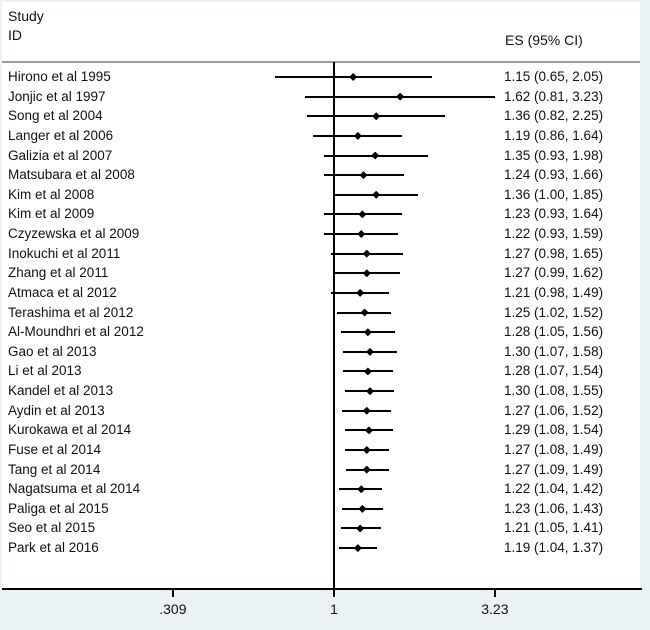 Image resolution: width=650 pixels, height=630 pixels. I want to click on es-ci-value: 1.29 (1.08, 1.54), so click(554, 430).